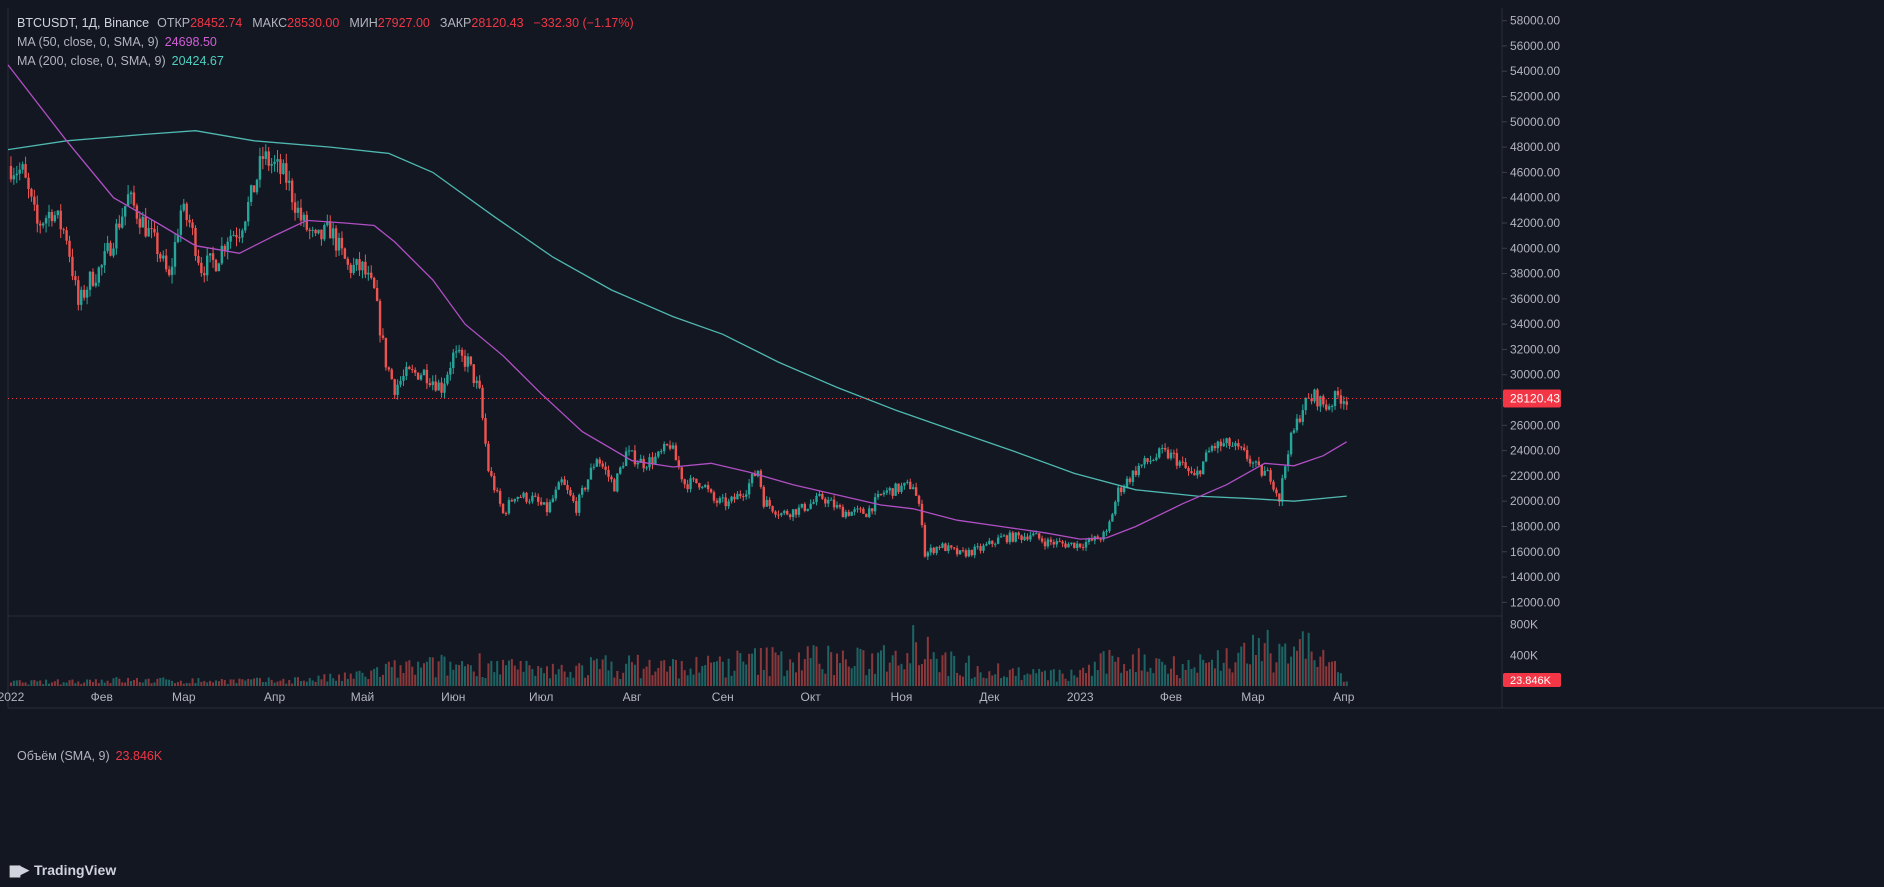 The image size is (1884, 887). I want to click on ma50-legend-row: MA (50, close, 0, SMA, 9) 24698.50, so click(330, 42).